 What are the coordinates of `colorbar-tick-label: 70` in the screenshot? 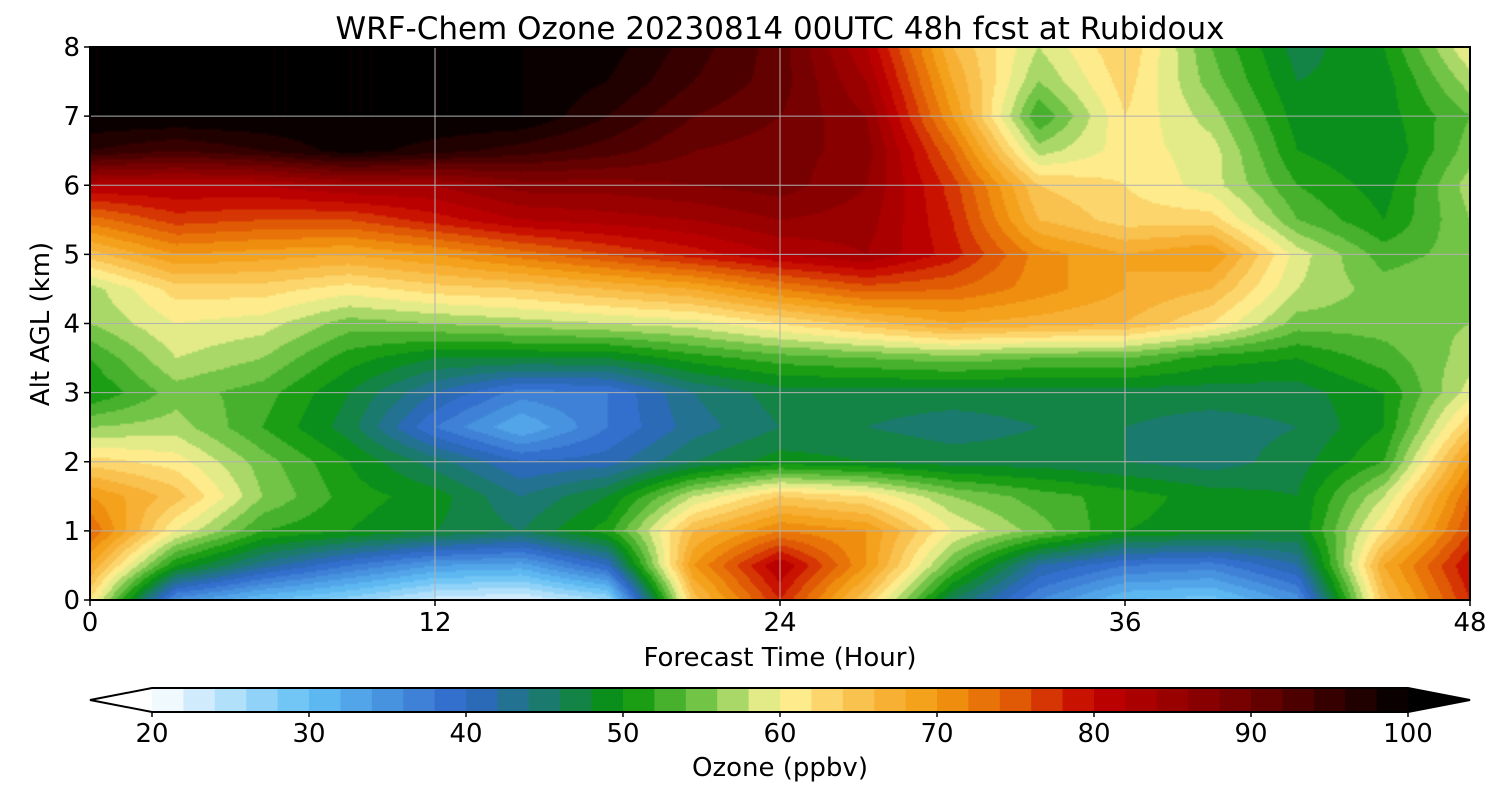 It's located at (936, 734).